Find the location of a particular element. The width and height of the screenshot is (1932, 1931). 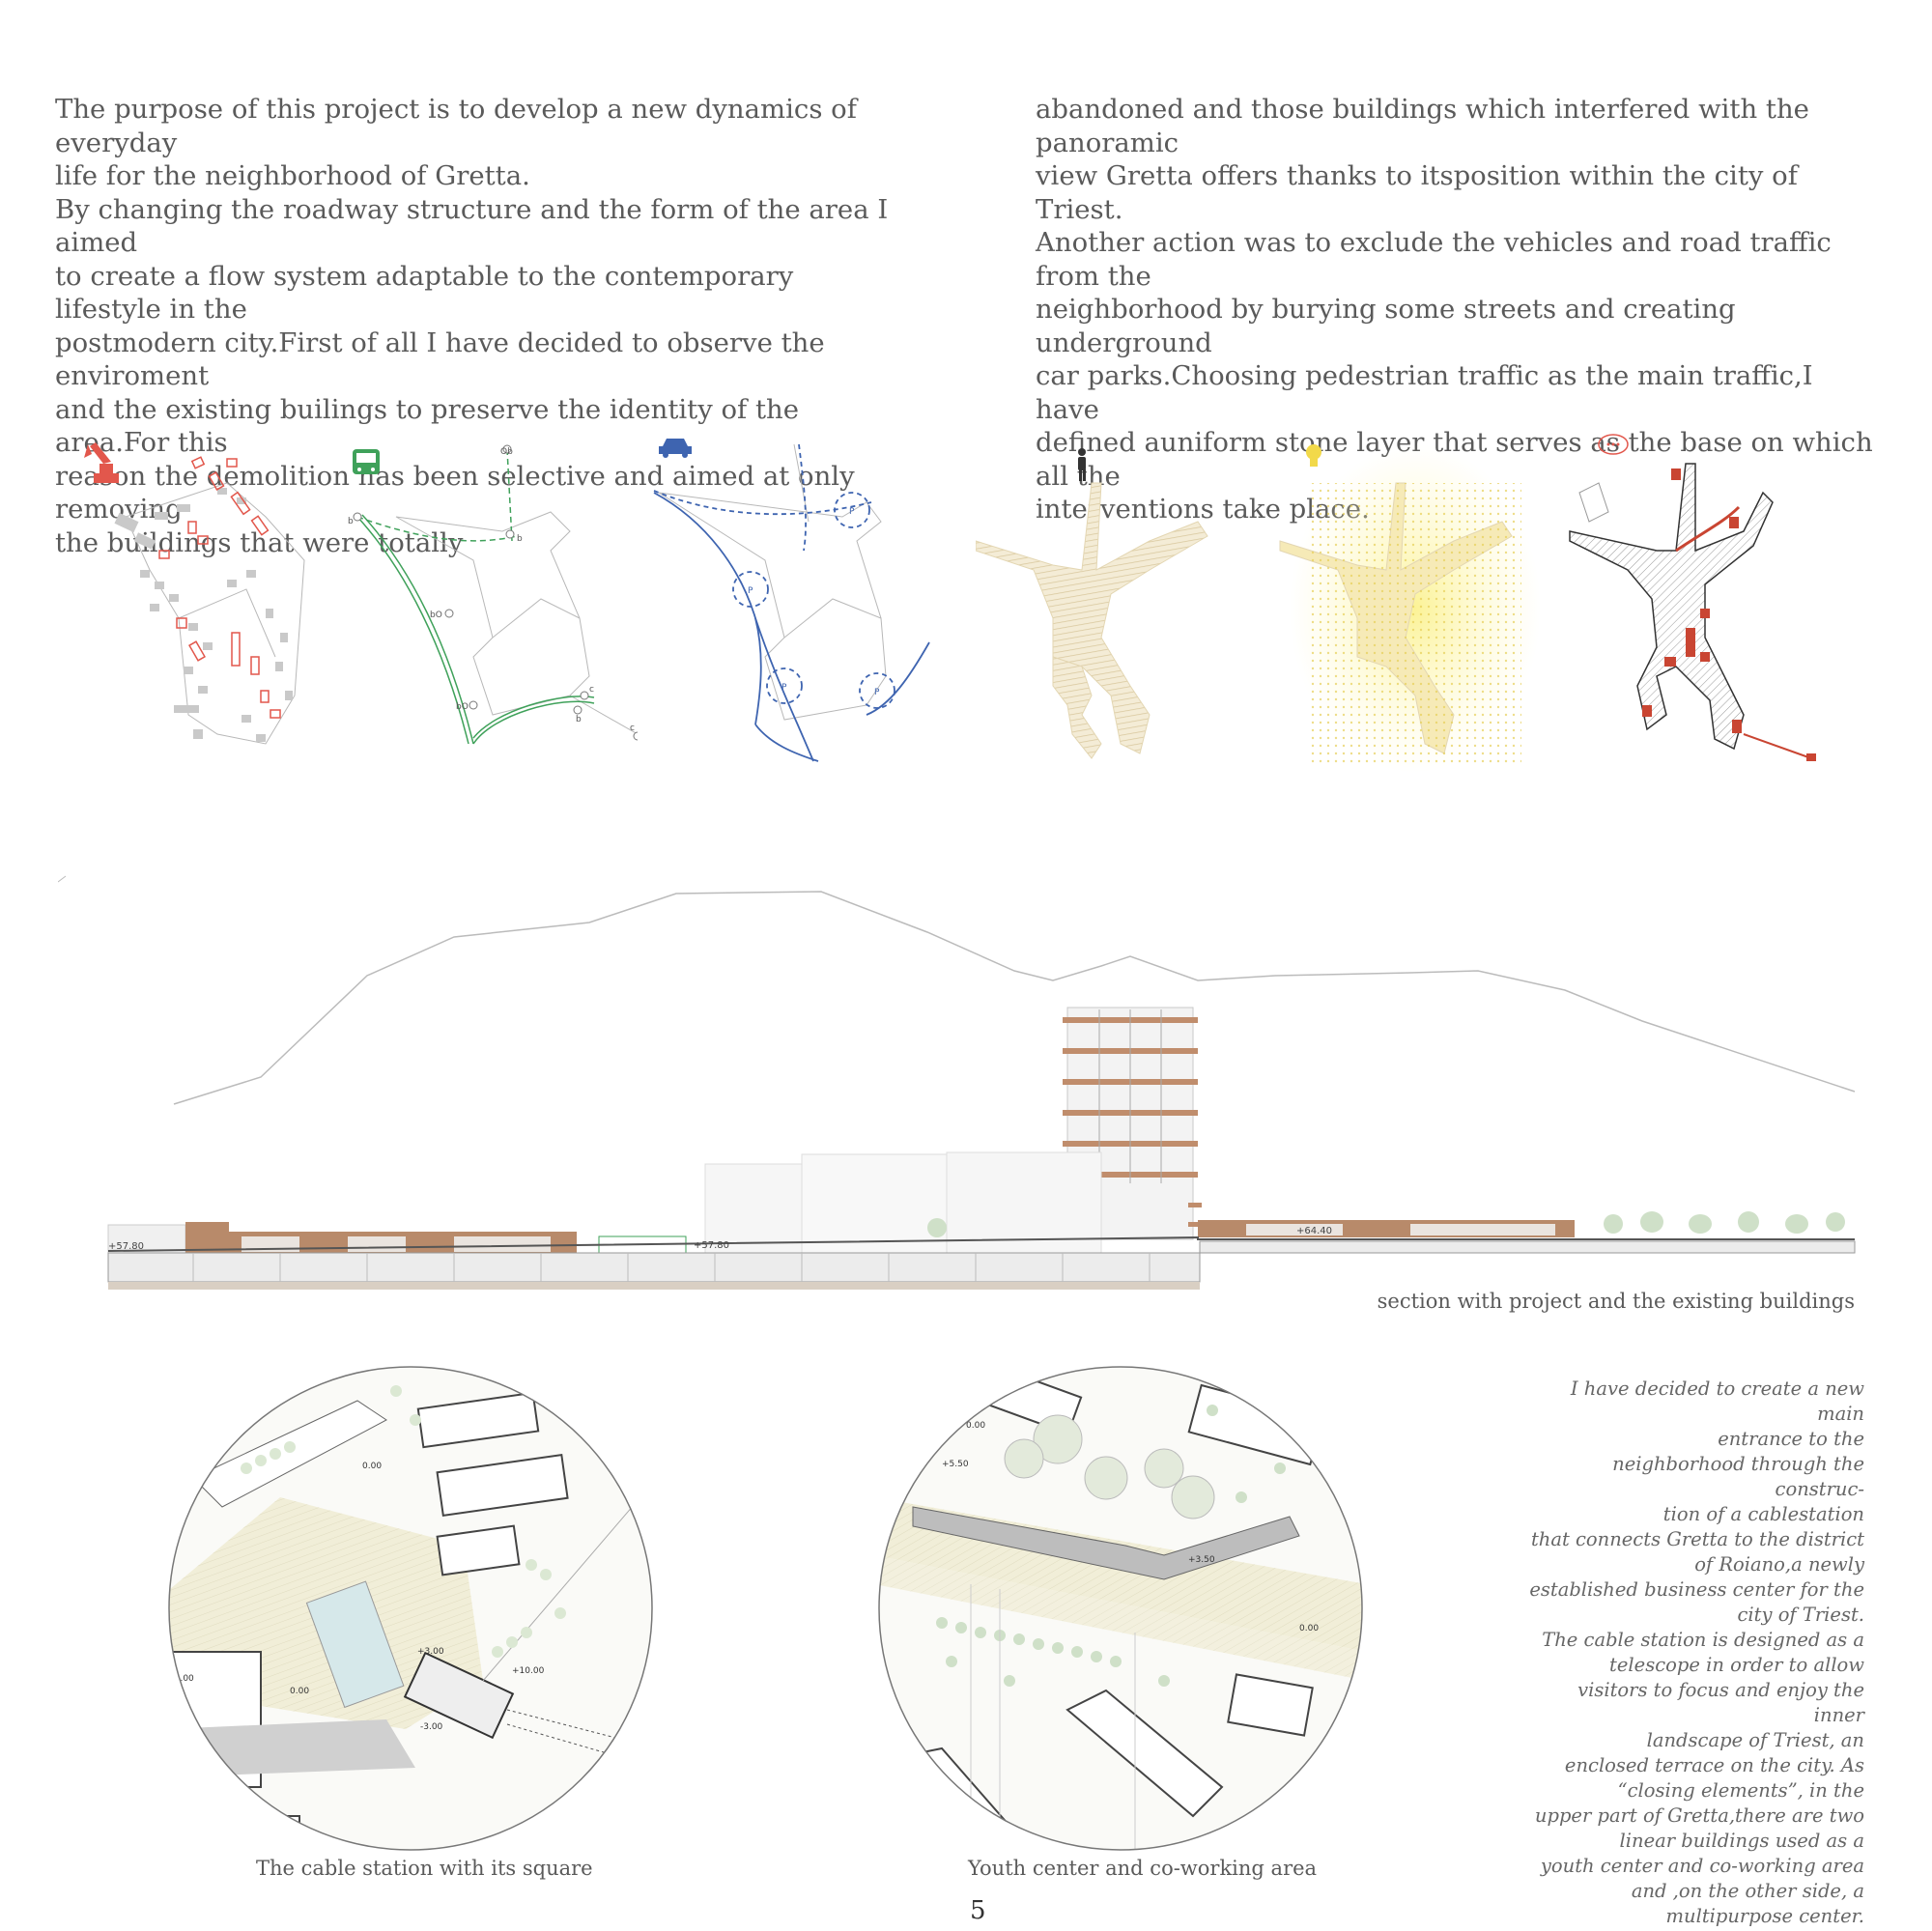

pedestrian-icon is located at coordinates (1082, 464).